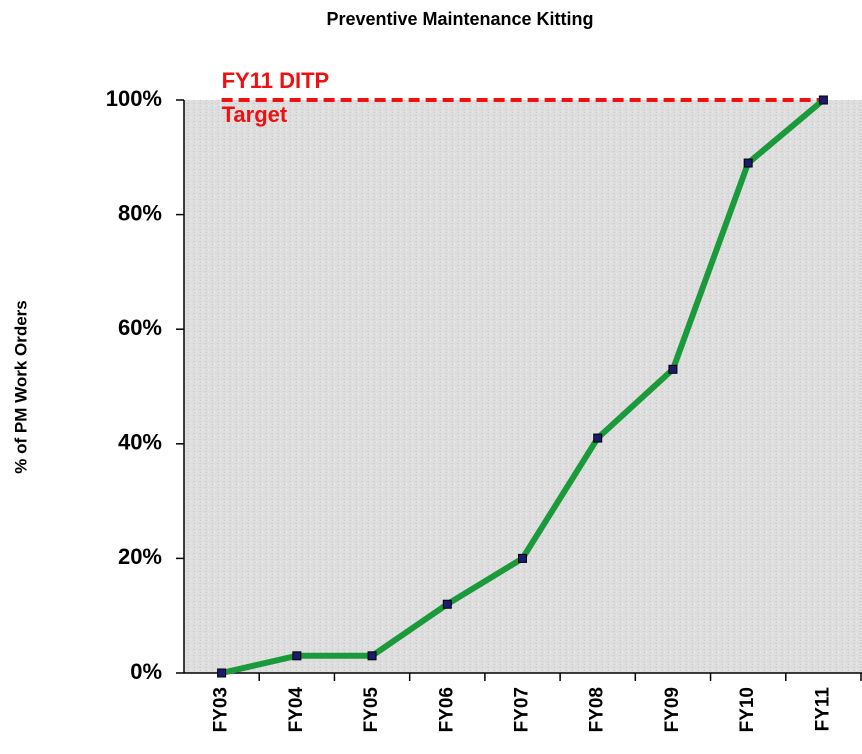 Image resolution: width=862 pixels, height=754 pixels. Describe the element at coordinates (146, 671) in the screenshot. I see `y-tick-label: 0%` at that location.